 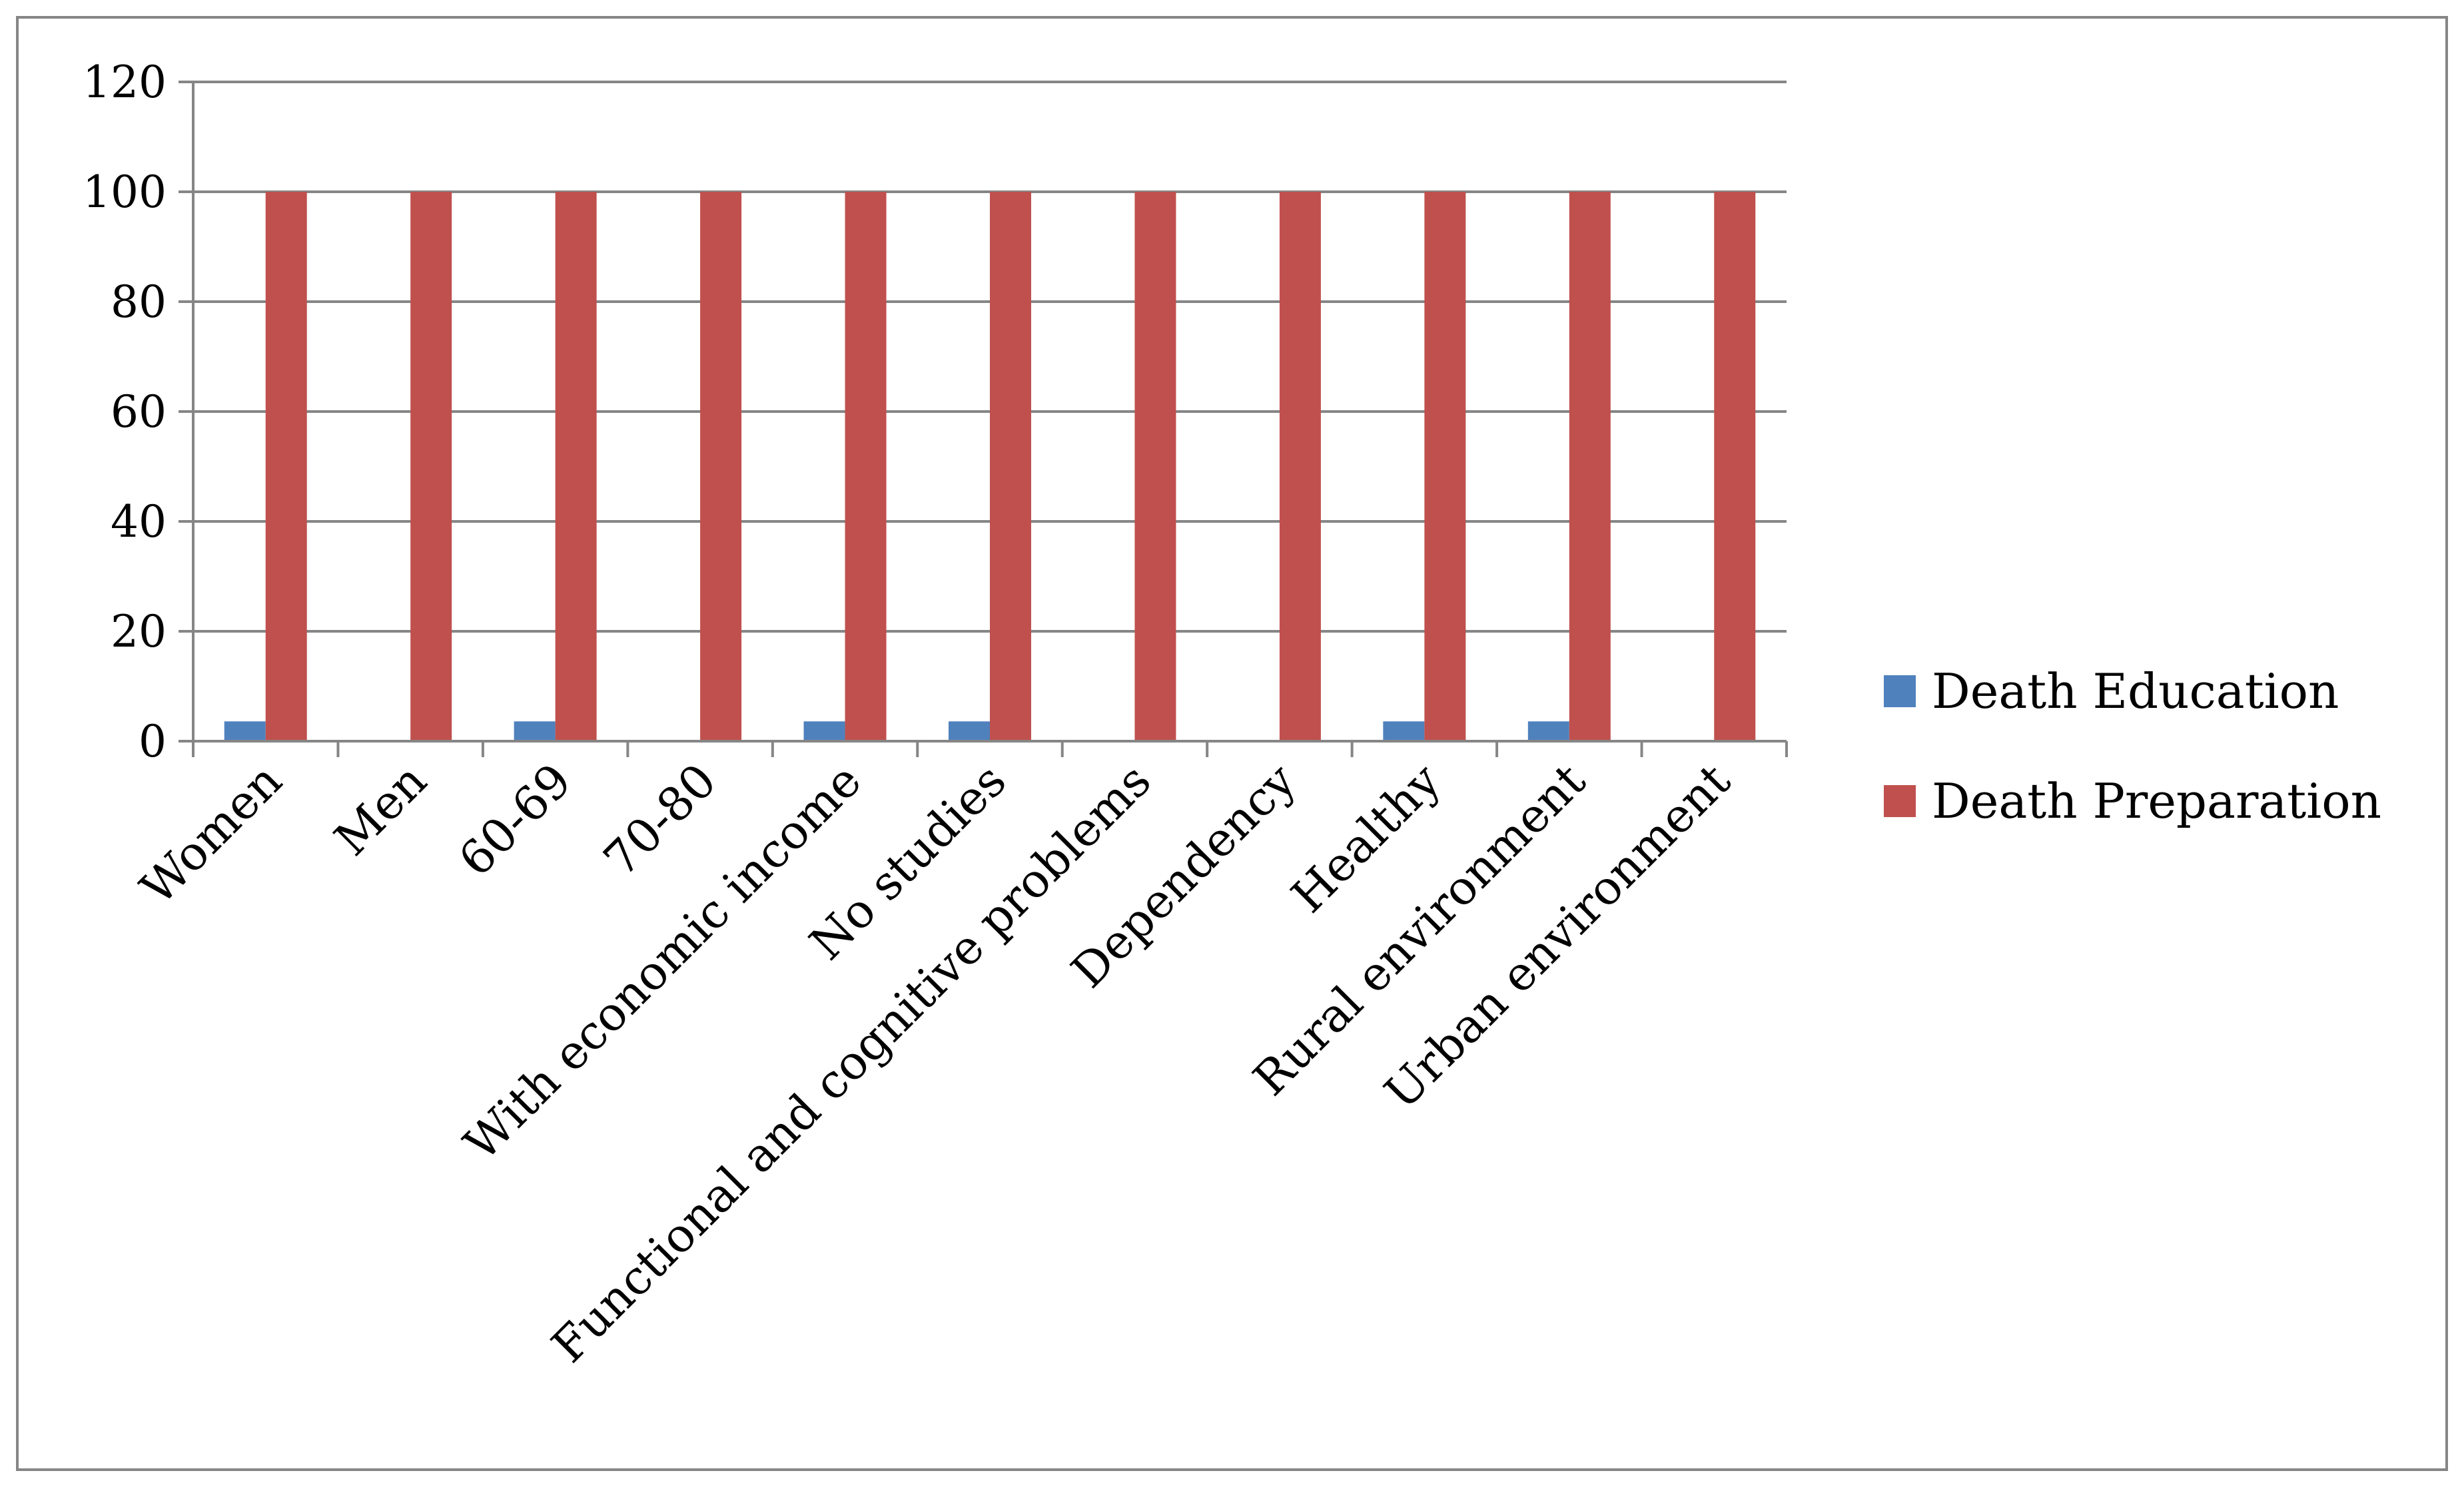 I want to click on y-tick-label: 120, so click(x=125, y=82).